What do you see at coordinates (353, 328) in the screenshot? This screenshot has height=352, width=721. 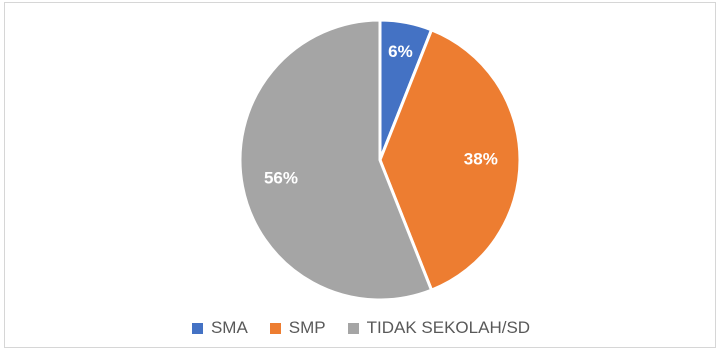 I see `legend-swatch-tidak-sekolah-sd` at bounding box center [353, 328].